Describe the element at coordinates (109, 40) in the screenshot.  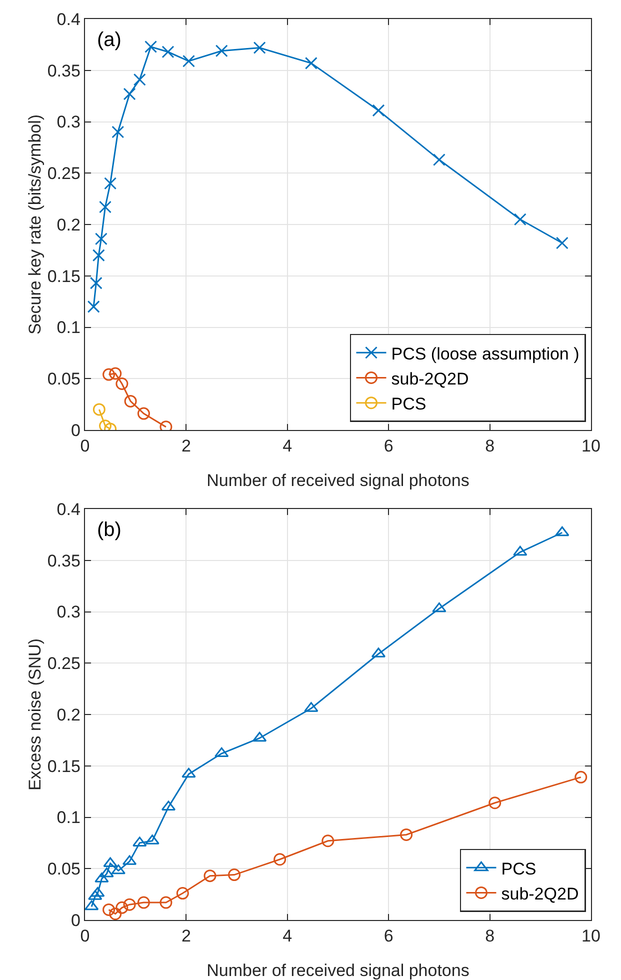
I see `annotation: (a)` at that location.